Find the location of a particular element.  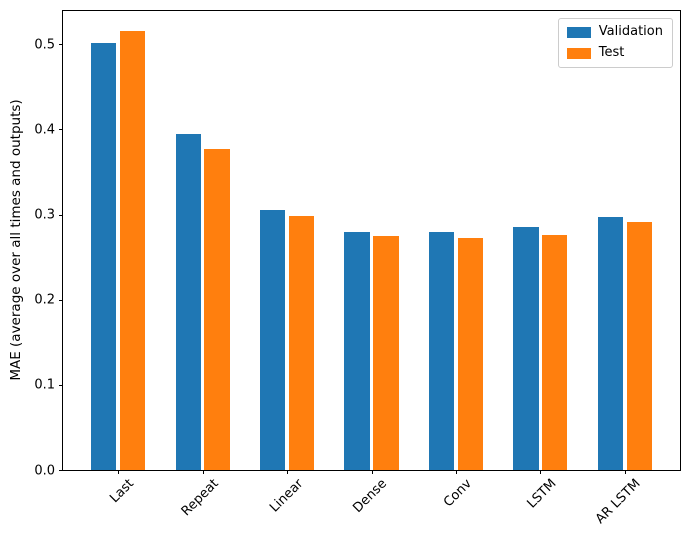

y-tick-label: 0.4 is located at coordinates (44, 130).